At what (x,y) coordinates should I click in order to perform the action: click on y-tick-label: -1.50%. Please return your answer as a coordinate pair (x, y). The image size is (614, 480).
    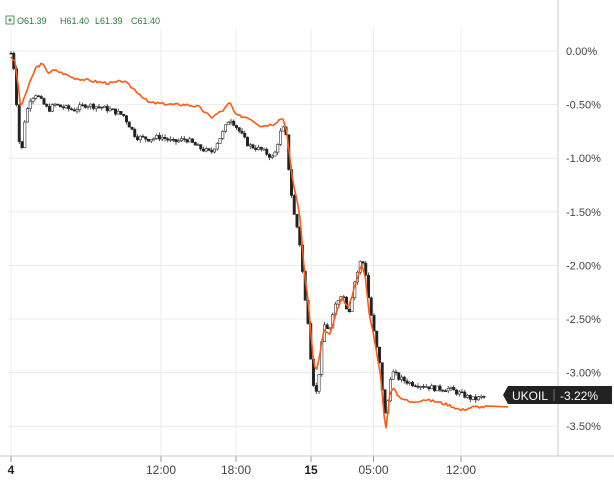
    Looking at the image, I should click on (583, 213).